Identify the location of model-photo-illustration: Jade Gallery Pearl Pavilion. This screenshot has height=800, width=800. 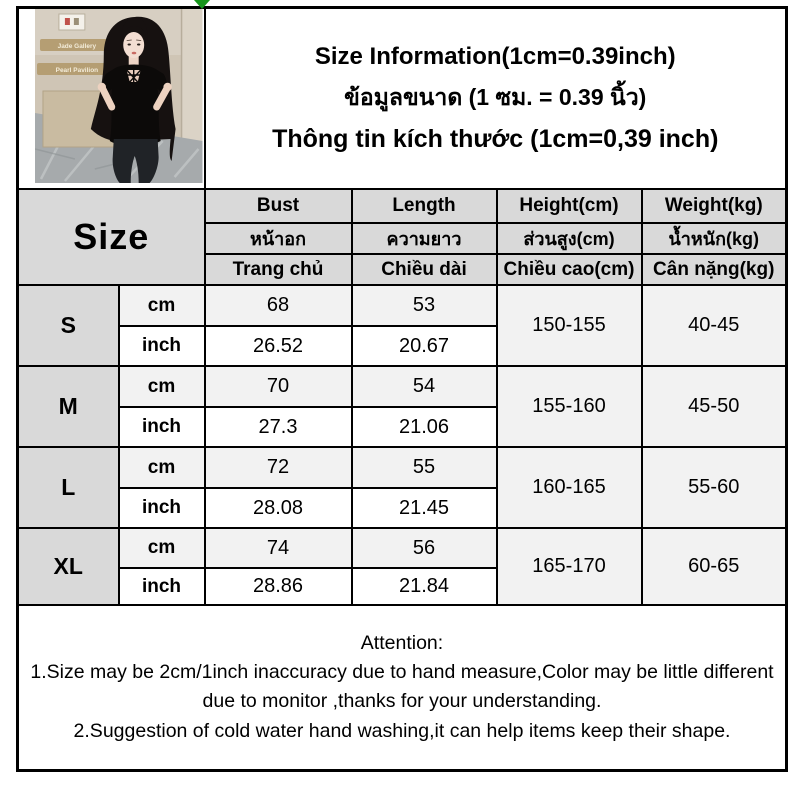
(119, 96).